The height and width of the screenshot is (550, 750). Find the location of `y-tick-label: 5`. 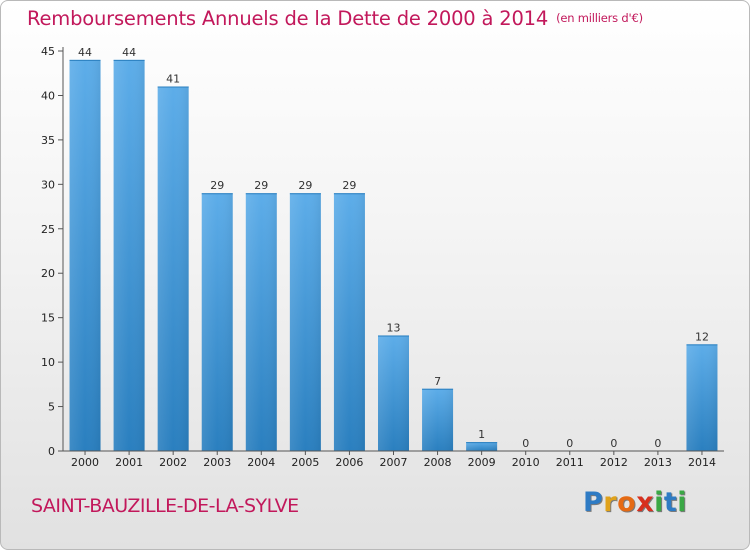

y-tick-label: 5 is located at coordinates (51, 407).